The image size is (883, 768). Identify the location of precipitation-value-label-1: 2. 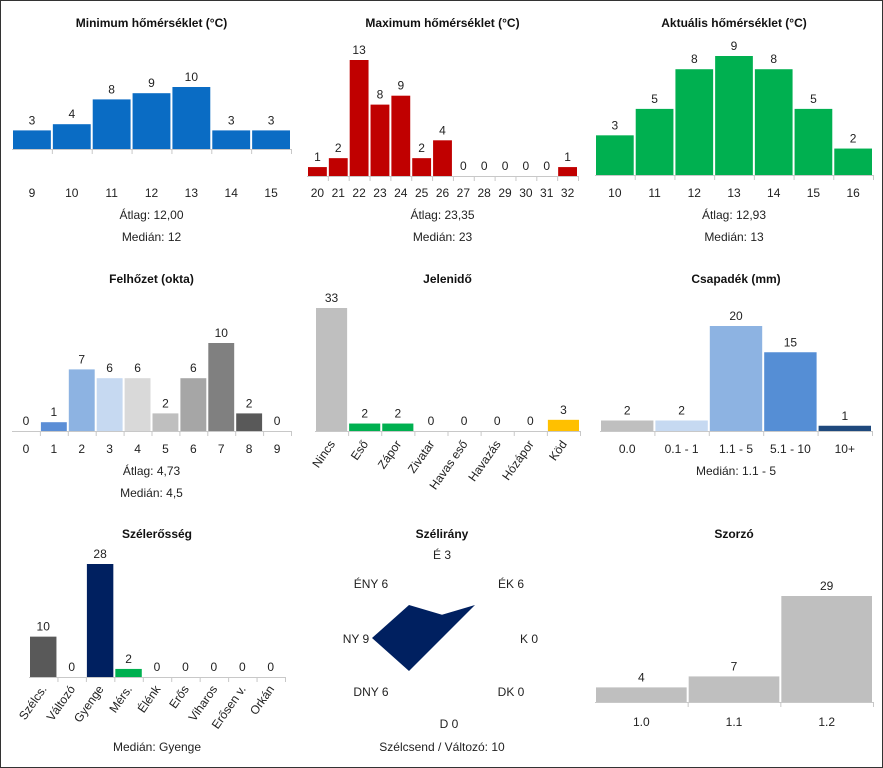
(681, 411).